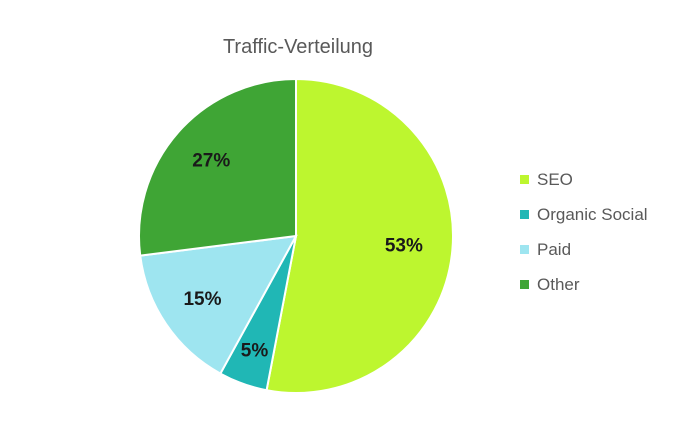 This screenshot has height=438, width=692. Describe the element at coordinates (584, 284) in the screenshot. I see `legend-item-other: Other` at that location.